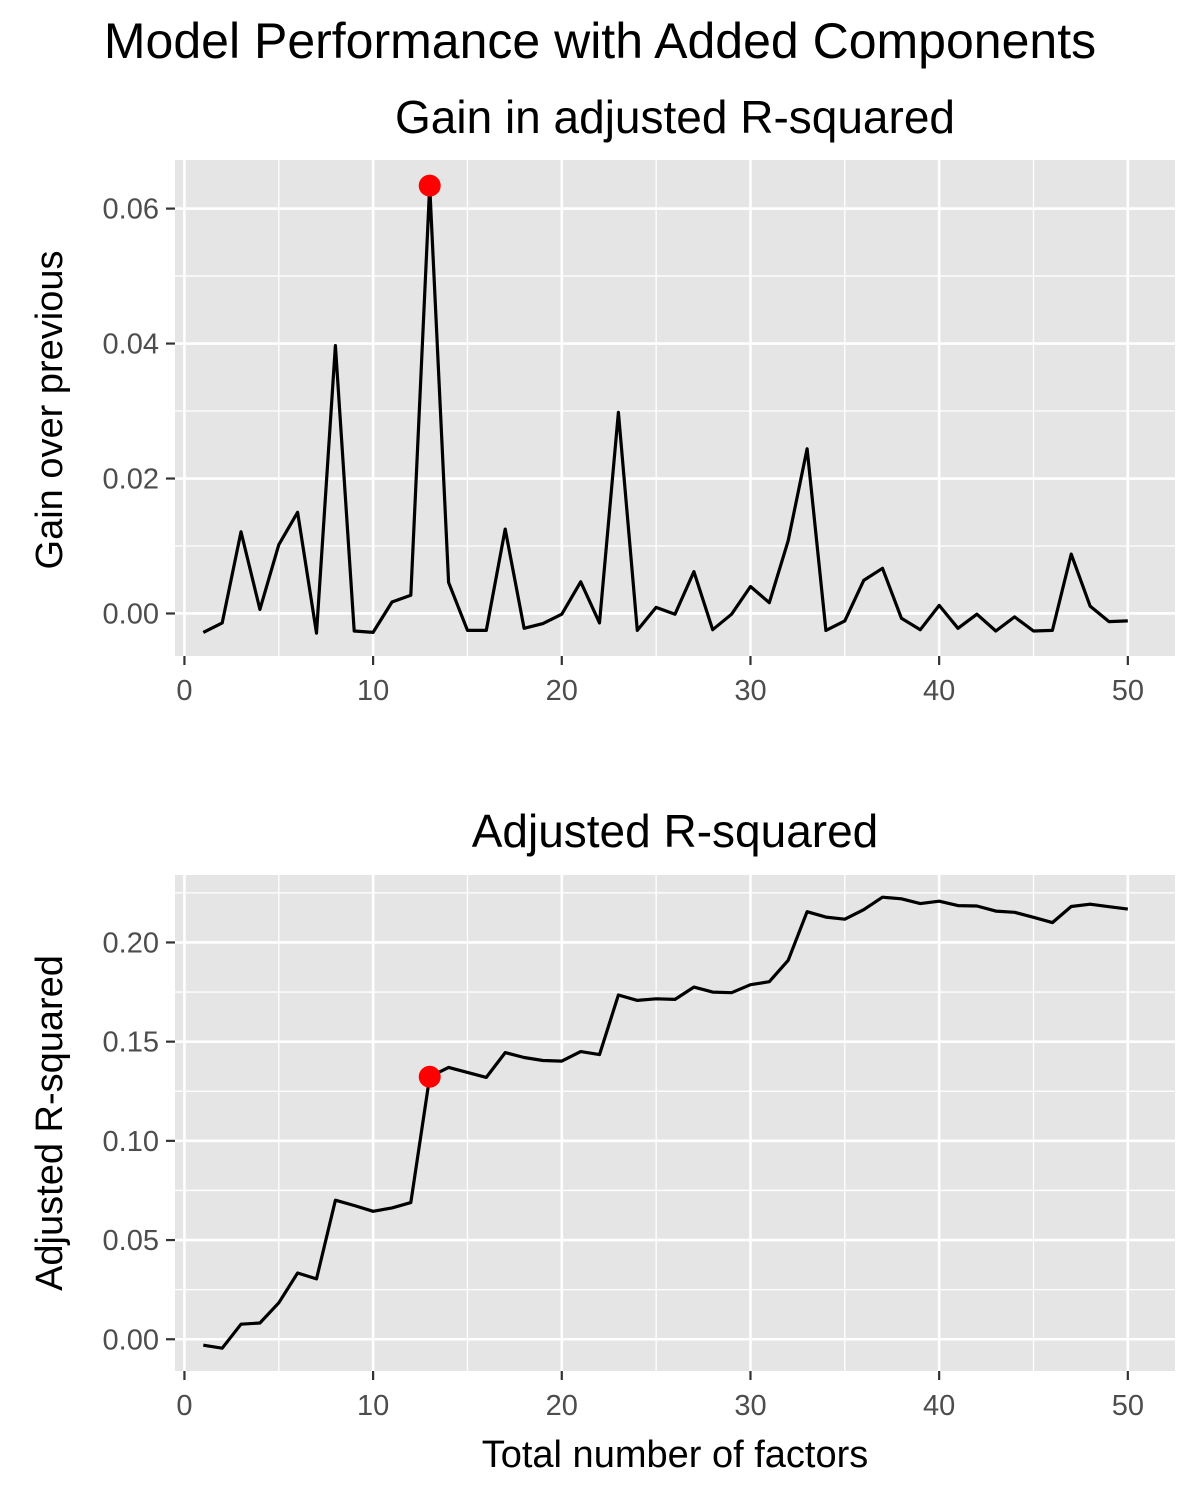 The width and height of the screenshot is (1200, 1500). Describe the element at coordinates (675, 1455) in the screenshot. I see `panel-bottom-xlabel: Total number of factors` at that location.